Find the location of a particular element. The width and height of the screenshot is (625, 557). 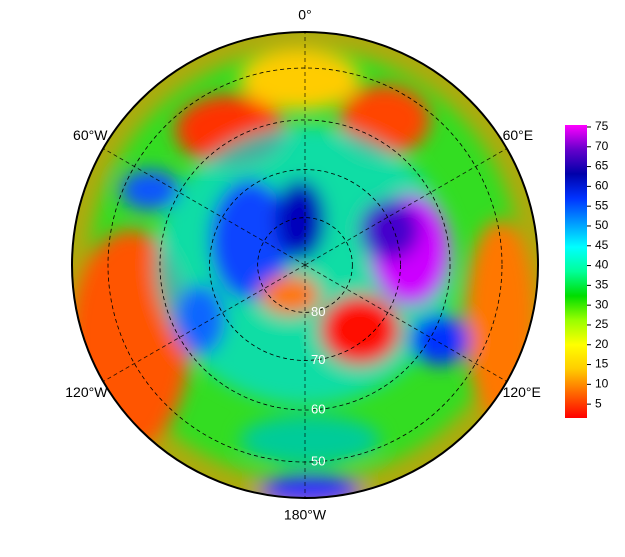

colorbar-tick-label: 70 is located at coordinates (602, 146).